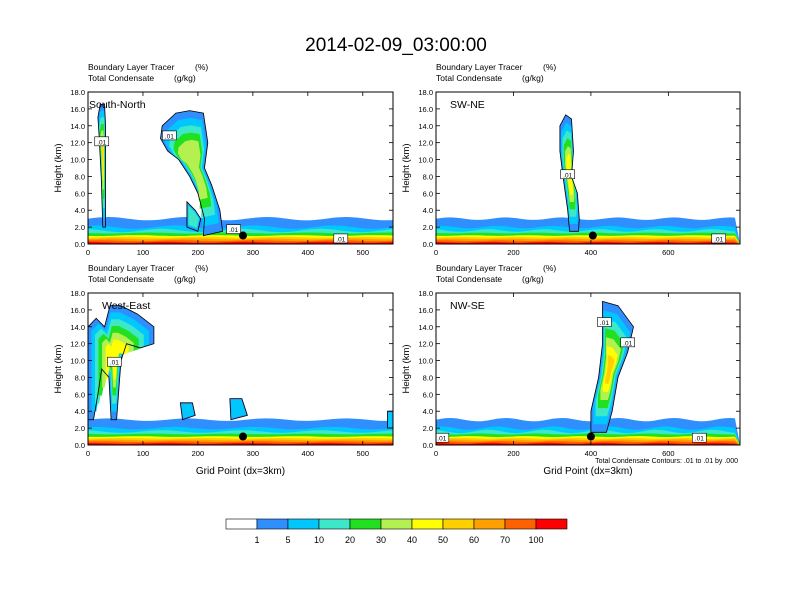 This screenshot has width=792, height=612. What do you see at coordinates (80, 377) in the screenshot?
I see `y-tick-label: 8.0` at bounding box center [80, 377].